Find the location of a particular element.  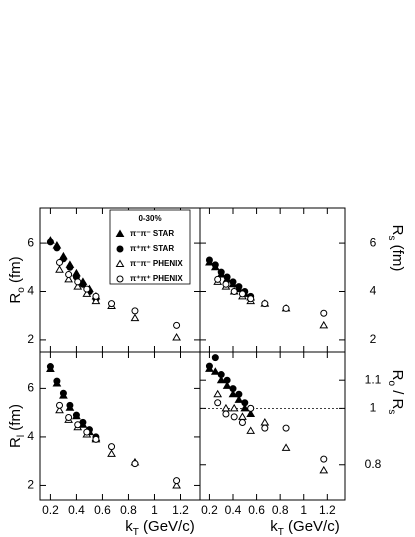

label-main: k is located at coordinates (274, 526).